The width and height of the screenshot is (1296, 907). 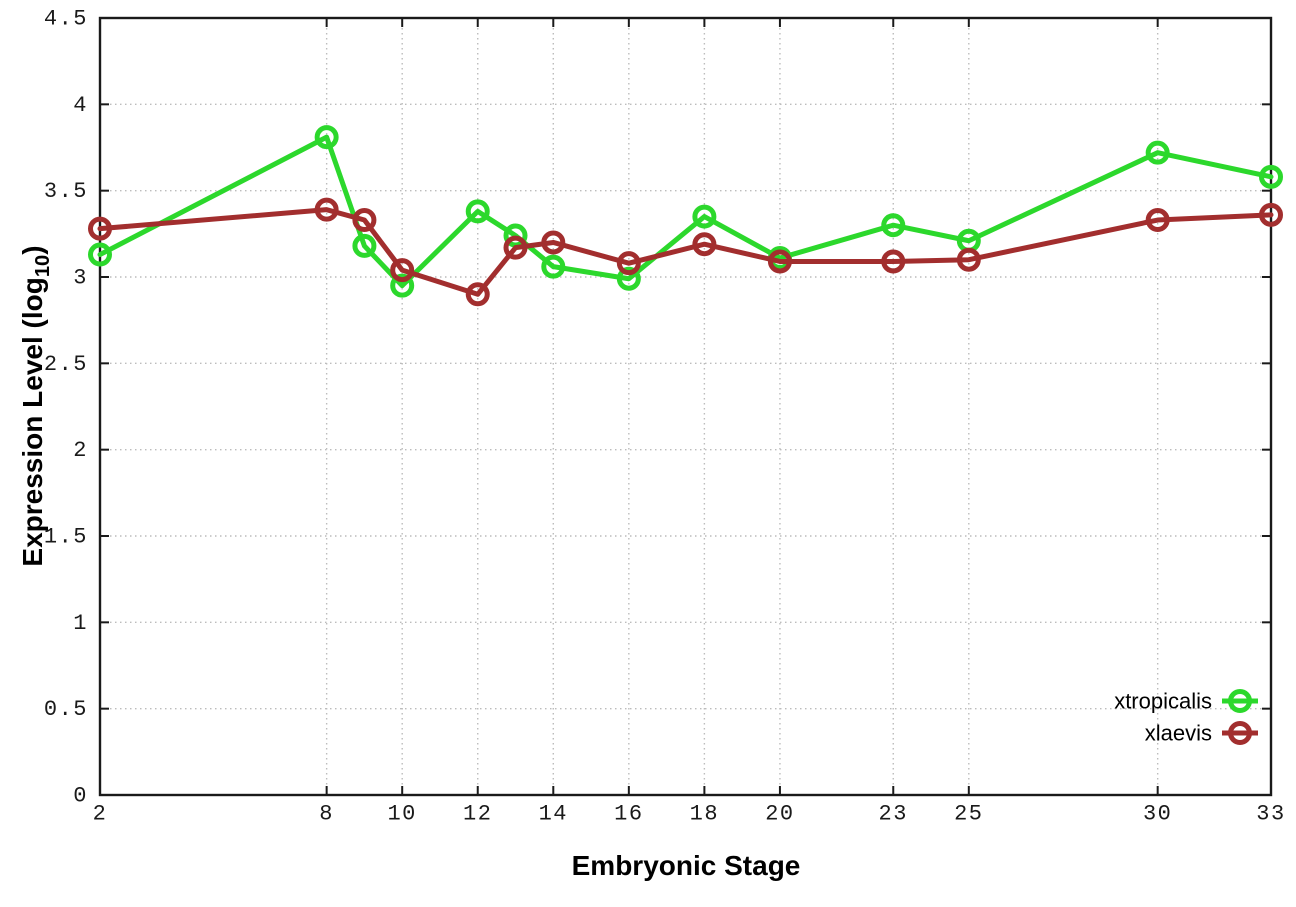 I want to click on x-tick-label-14: 14, so click(x=553, y=814).